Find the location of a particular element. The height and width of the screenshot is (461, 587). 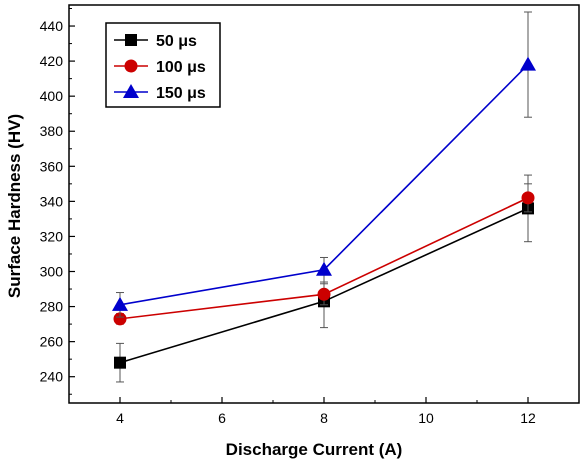

y-tick-label: 260 is located at coordinates (52, 342).